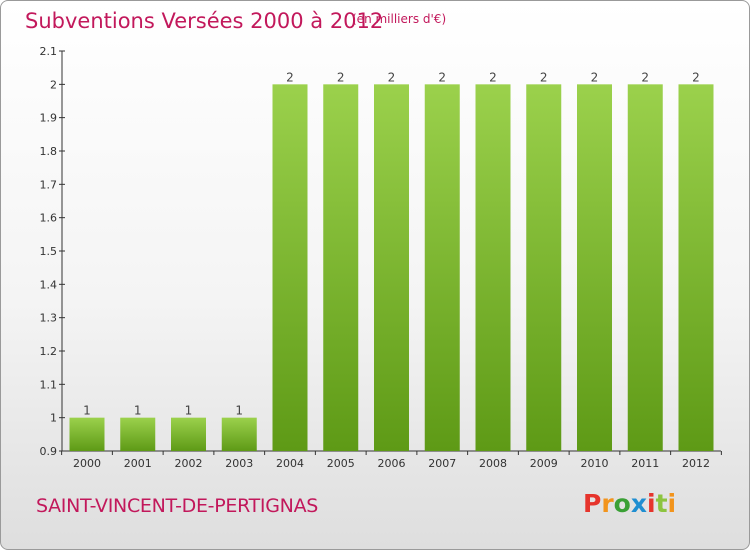 The width and height of the screenshot is (750, 550). What do you see at coordinates (392, 463) in the screenshot?
I see `x-tick-label: 2006` at bounding box center [392, 463].